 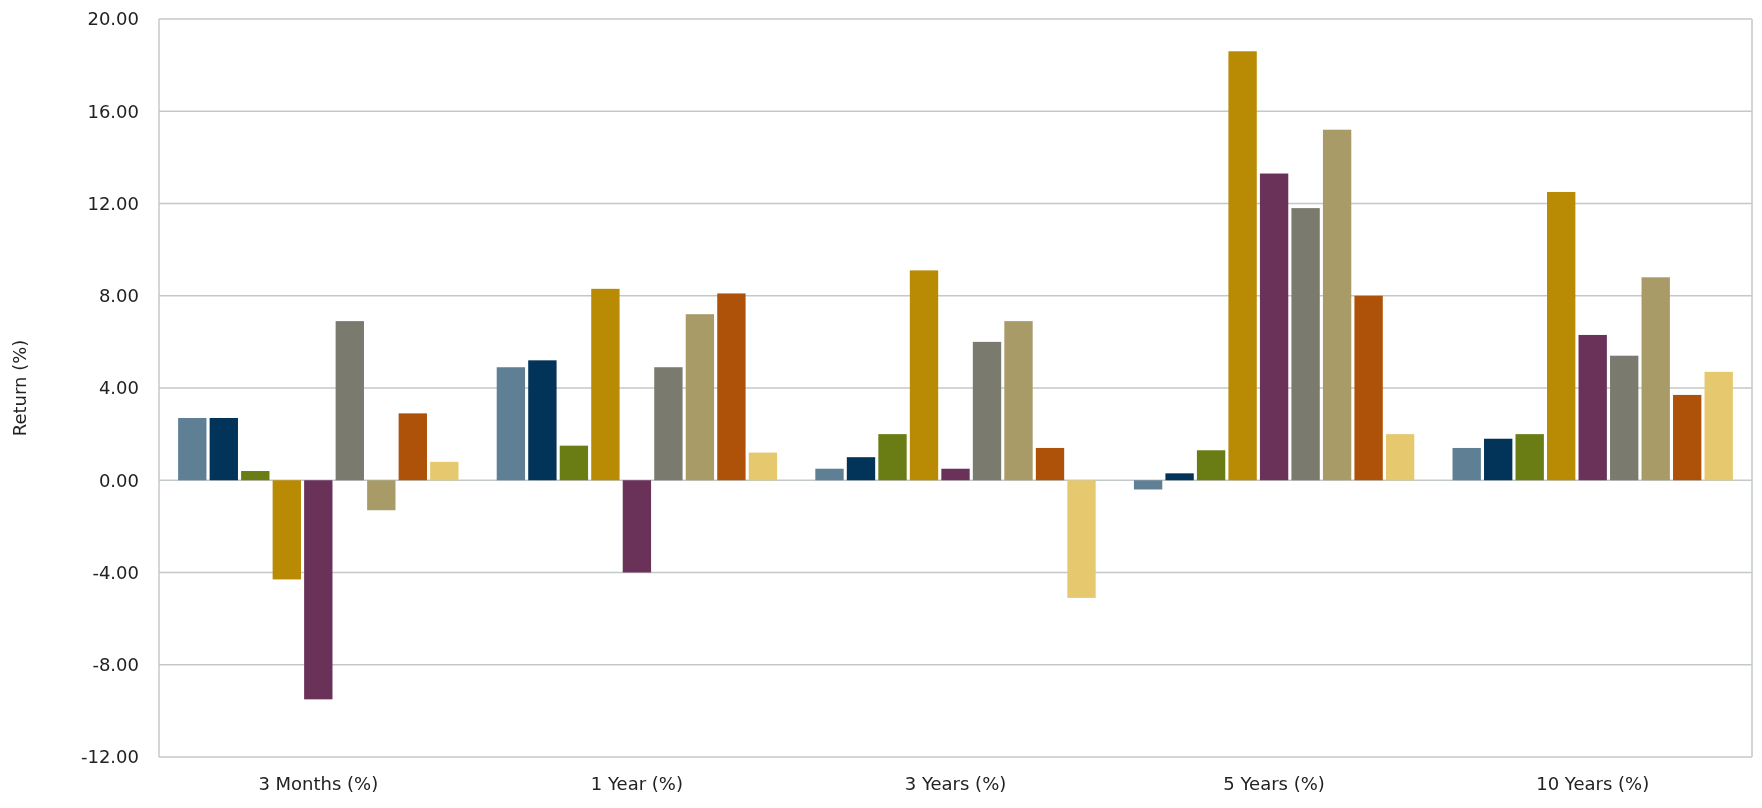 I want to click on y-tick-label: -8.00, so click(x=115, y=665).